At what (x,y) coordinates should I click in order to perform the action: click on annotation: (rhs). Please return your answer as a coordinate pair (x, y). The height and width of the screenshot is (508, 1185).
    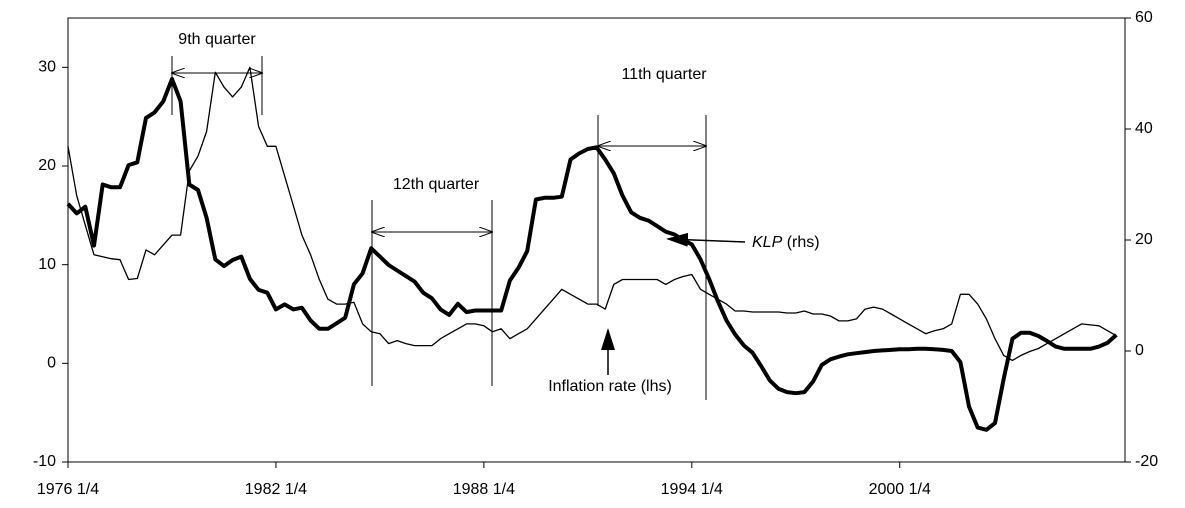
    Looking at the image, I should click on (803, 242).